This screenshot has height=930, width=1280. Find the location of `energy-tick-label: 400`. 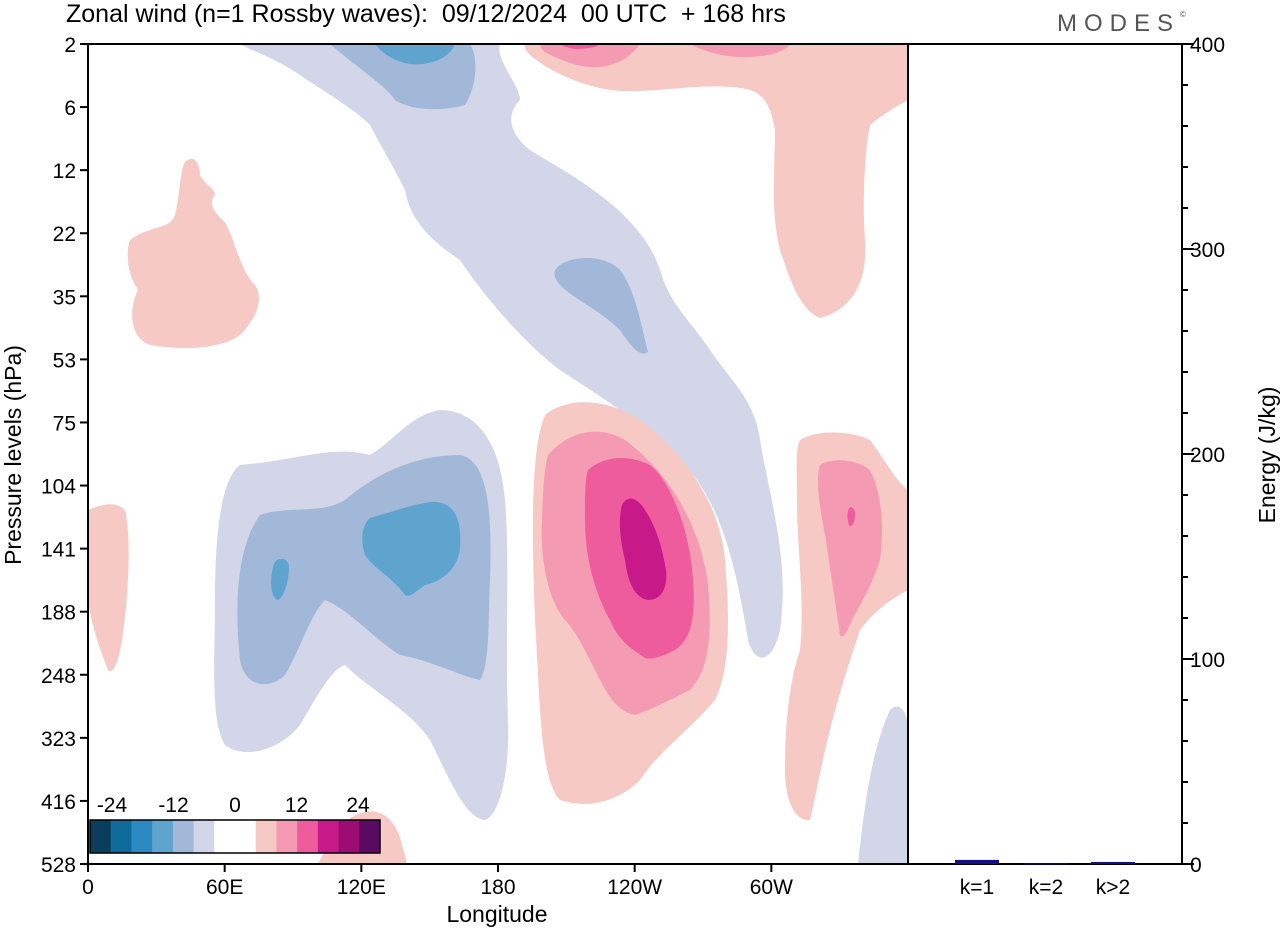

energy-tick-label: 400 is located at coordinates (1207, 45).